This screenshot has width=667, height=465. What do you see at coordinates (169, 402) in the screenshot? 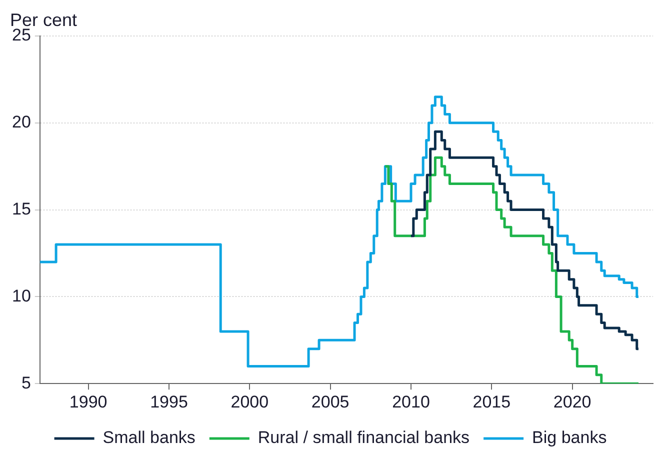
I see `x-tick-label: 1995` at bounding box center [169, 402].